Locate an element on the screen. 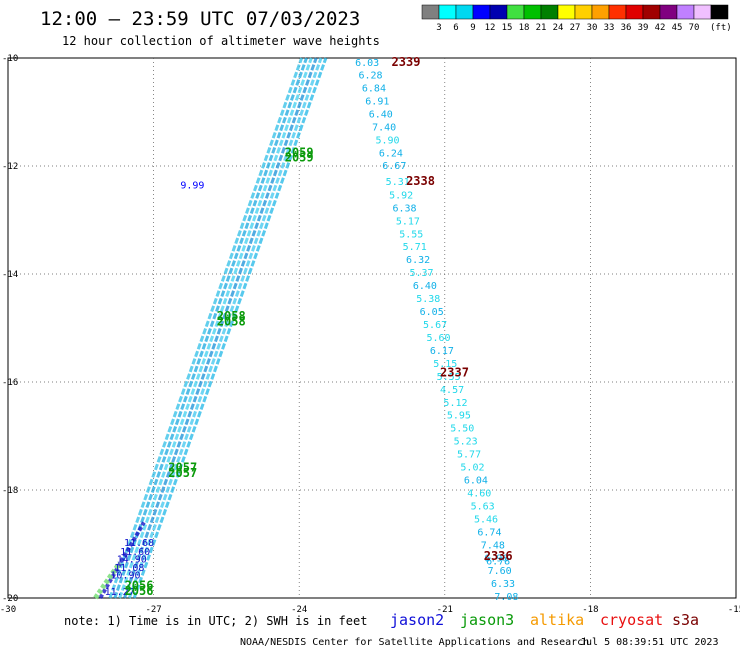  color-scale-label: 18 is located at coordinates (524, 28).